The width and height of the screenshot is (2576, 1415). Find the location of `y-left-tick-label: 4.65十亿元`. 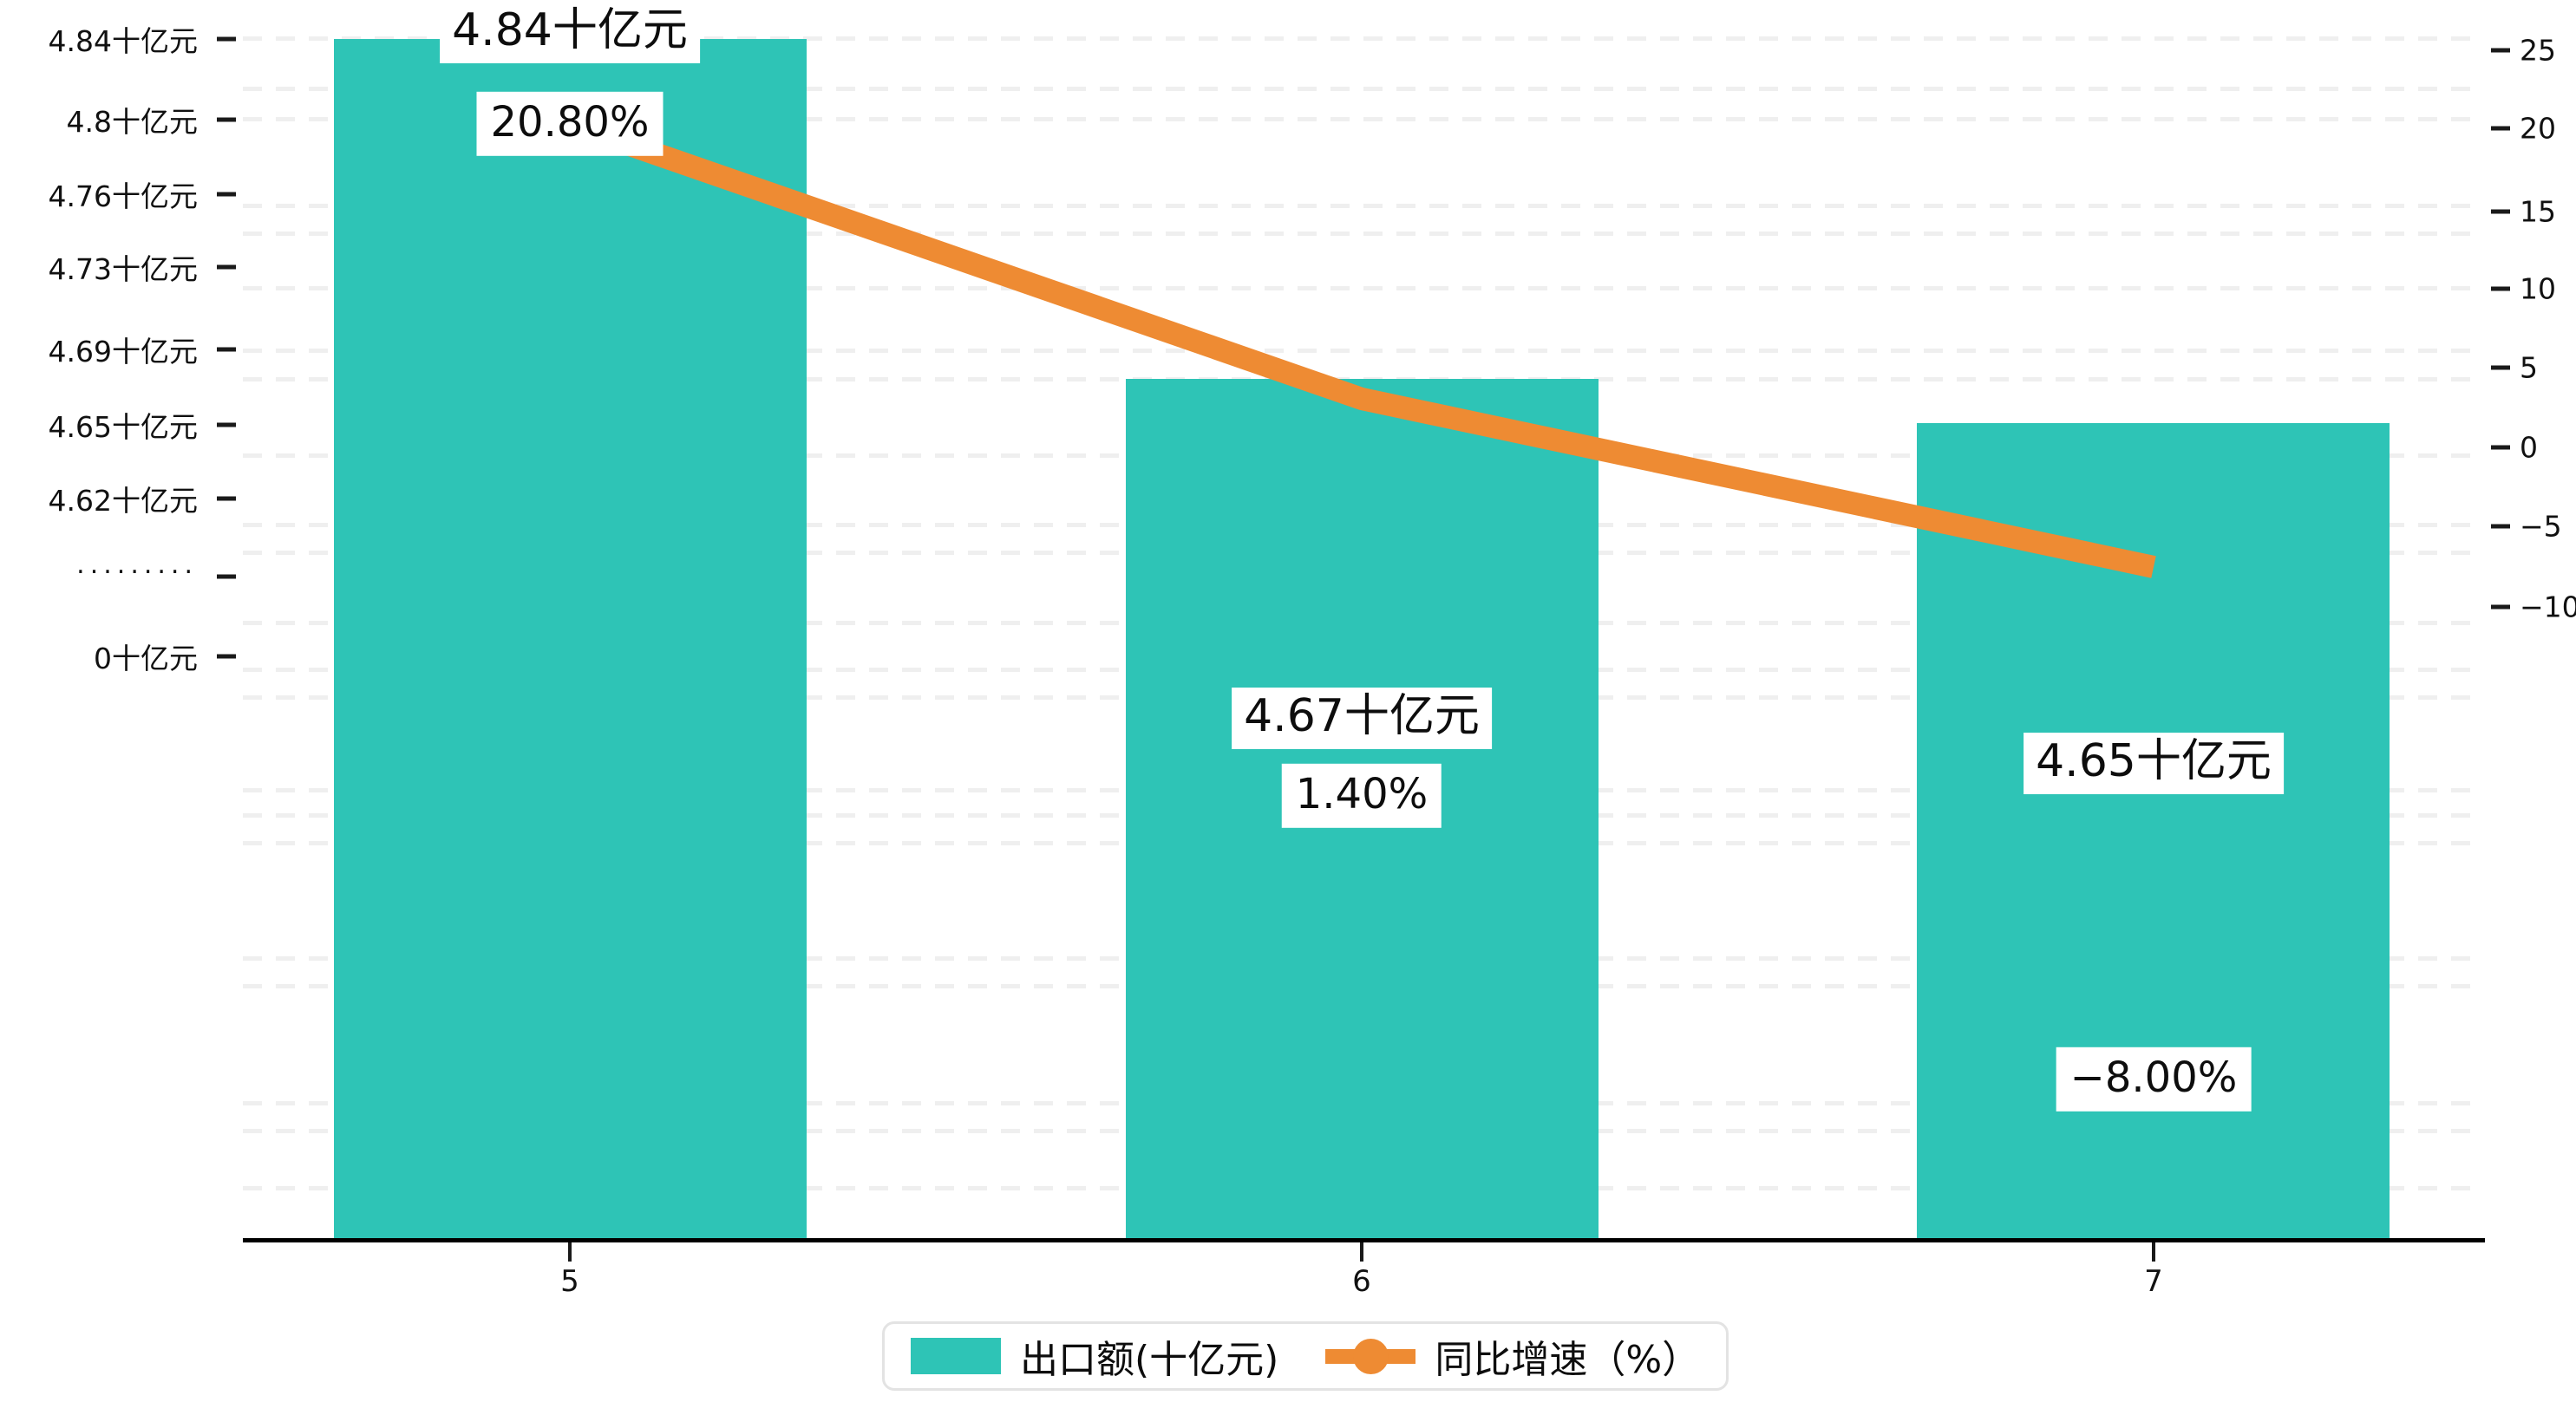

y-left-tick-label: 4.65十亿元 is located at coordinates (123, 427).